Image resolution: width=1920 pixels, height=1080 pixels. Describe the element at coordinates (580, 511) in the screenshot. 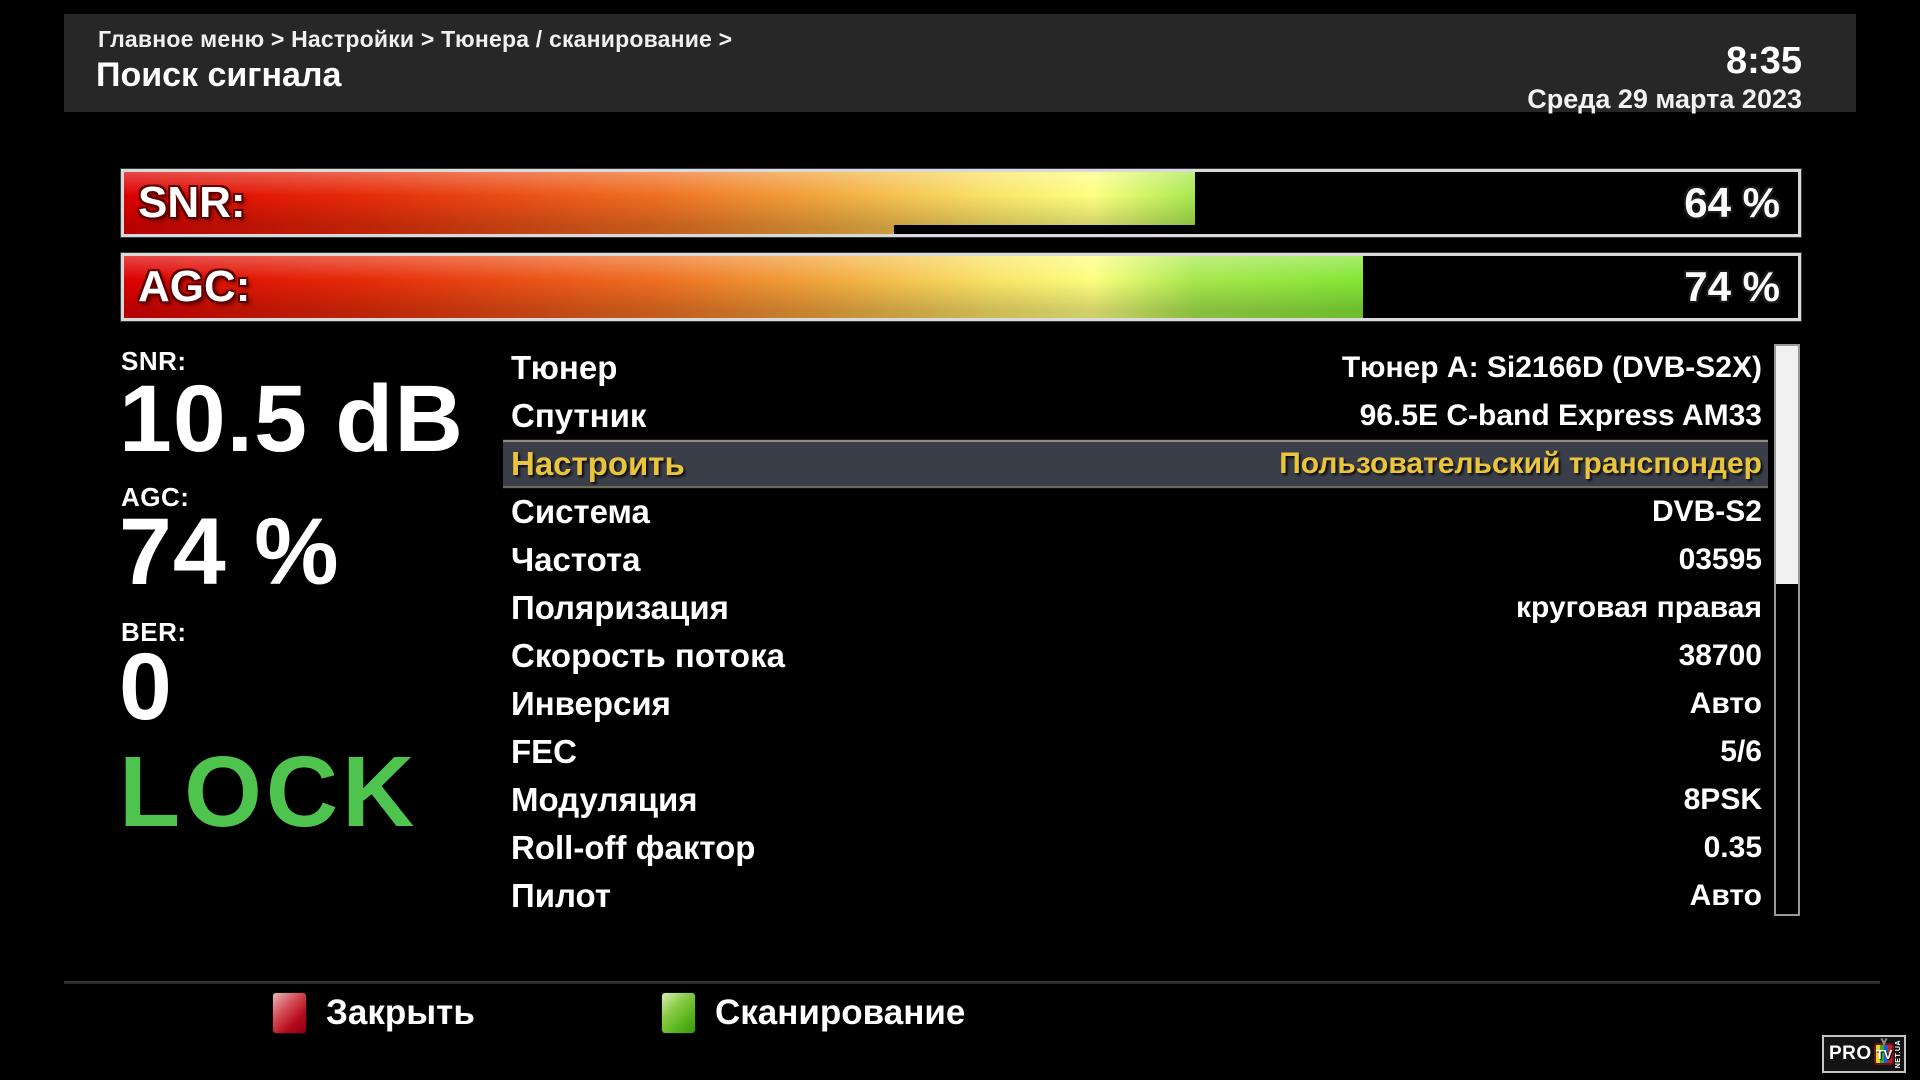

I see `item-label: Система` at that location.